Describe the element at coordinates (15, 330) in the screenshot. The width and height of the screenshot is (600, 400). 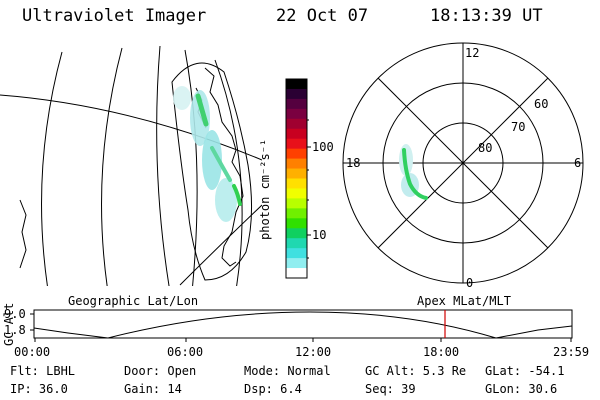
I see `timeline-ytick-min: 1.8` at that location.